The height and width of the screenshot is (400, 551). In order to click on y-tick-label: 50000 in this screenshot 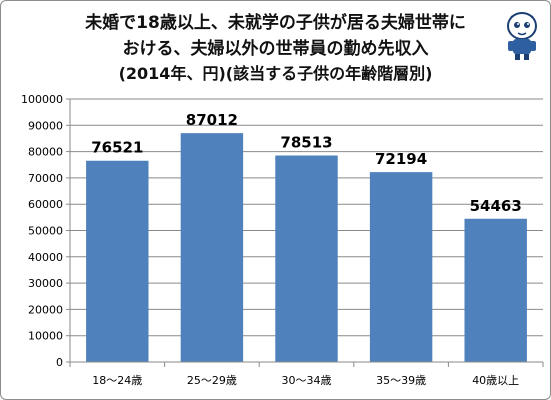, I will do `click(45, 231)`.